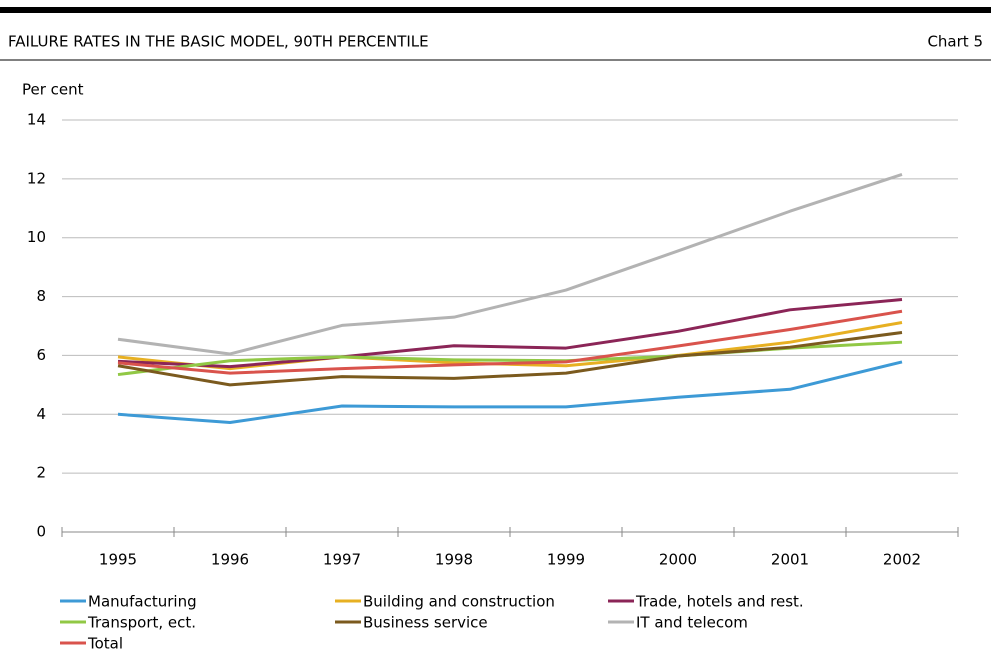  What do you see at coordinates (36, 120) in the screenshot?
I see `y-tick-label: 14` at bounding box center [36, 120].